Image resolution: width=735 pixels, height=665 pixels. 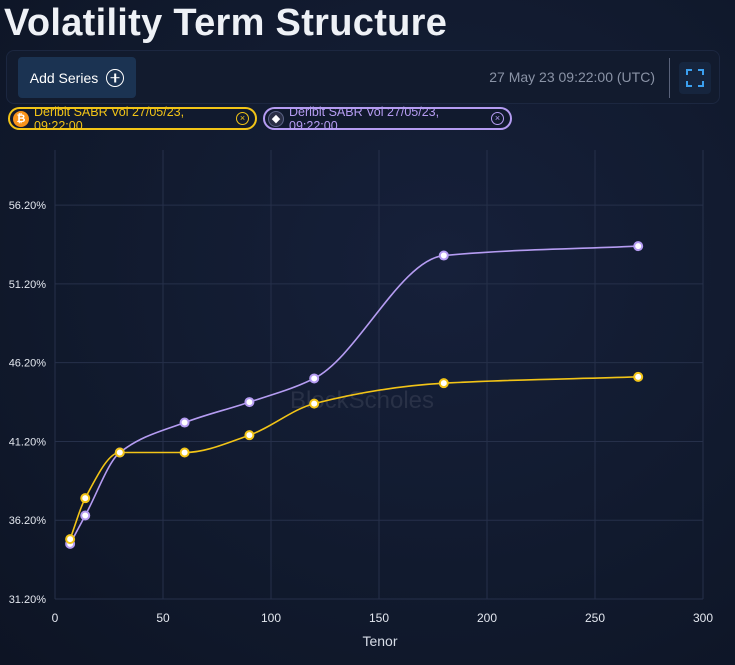 What do you see at coordinates (28, 521) in the screenshot?
I see `y-tick-label: 36.20%` at bounding box center [28, 521].